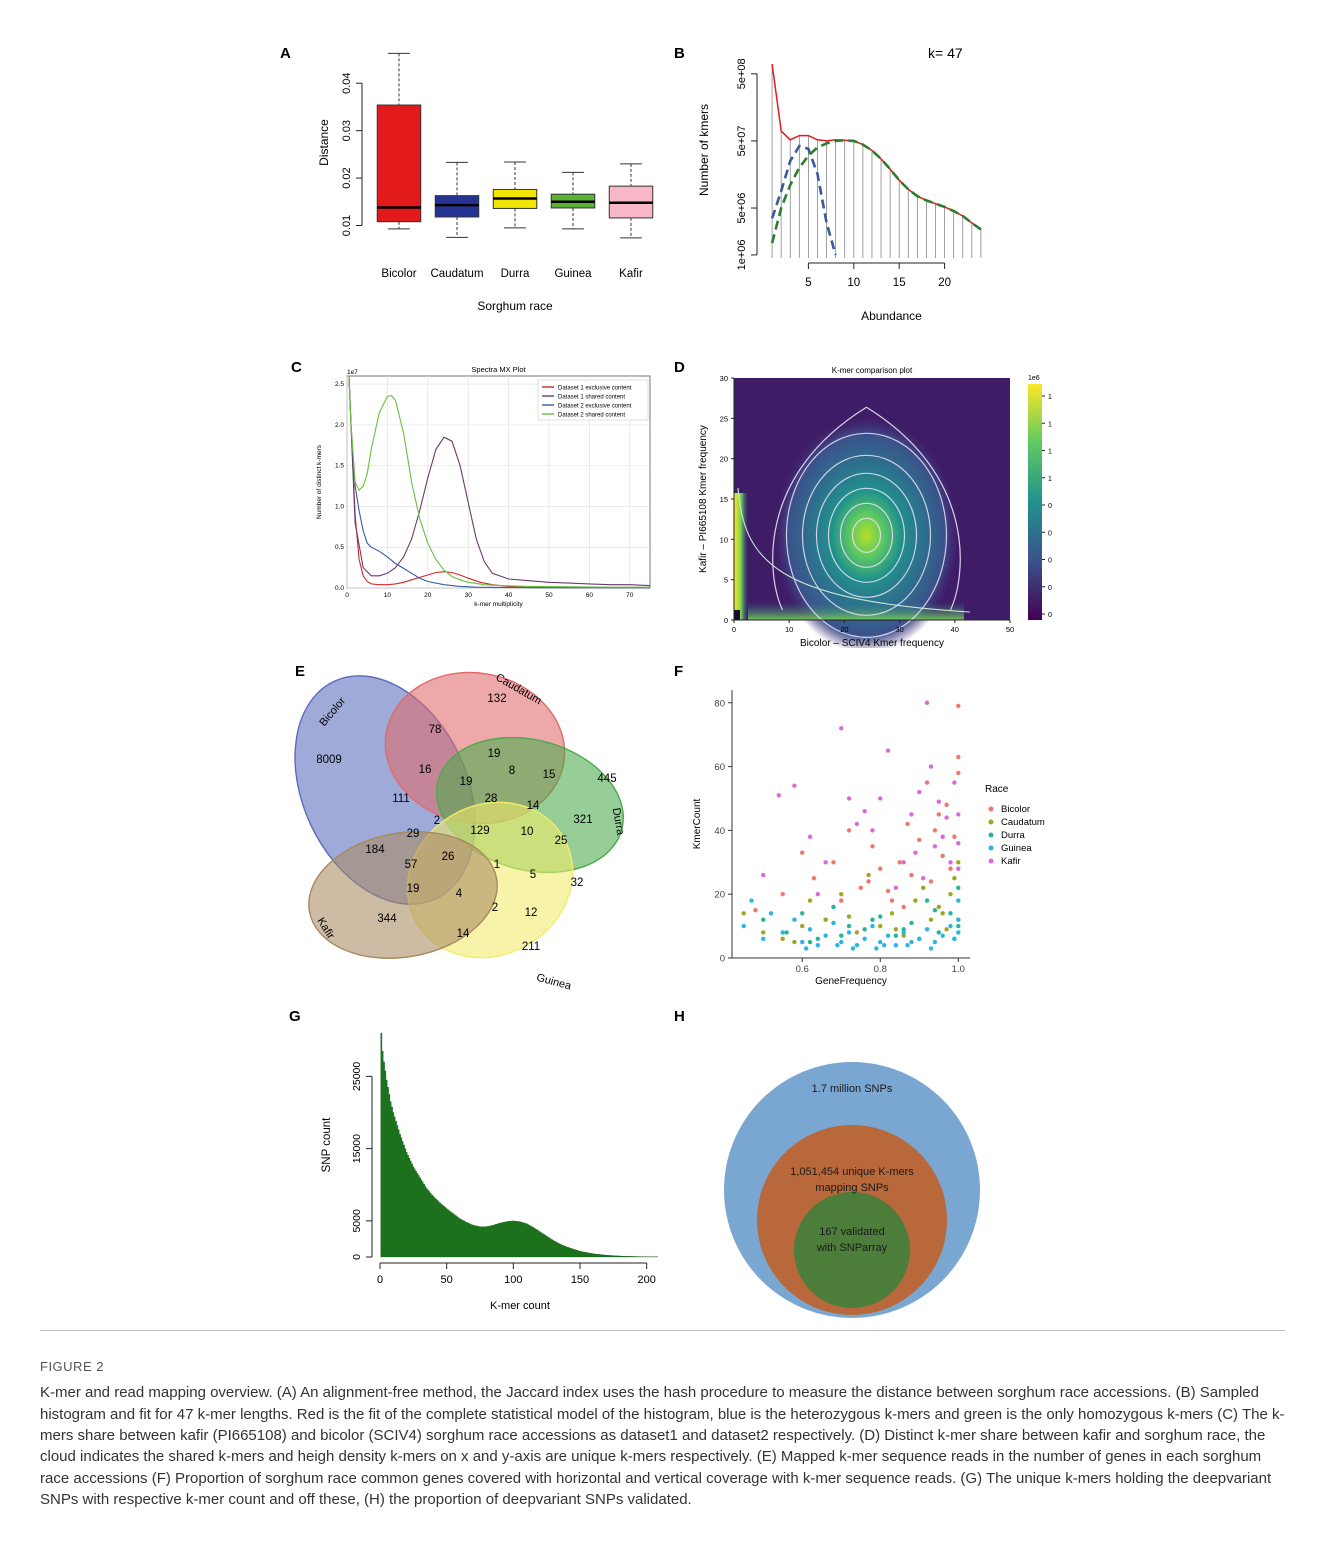 Image resolution: width=1322 pixels, height=1550 pixels. What do you see at coordinates (808, 283) in the screenshot?
I see `x-tick-label: 5` at bounding box center [808, 283].